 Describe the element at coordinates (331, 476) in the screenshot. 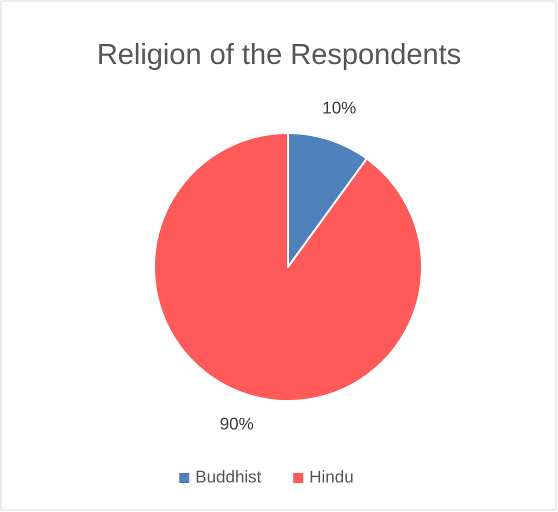

I see `legend-label: Hindu` at that location.